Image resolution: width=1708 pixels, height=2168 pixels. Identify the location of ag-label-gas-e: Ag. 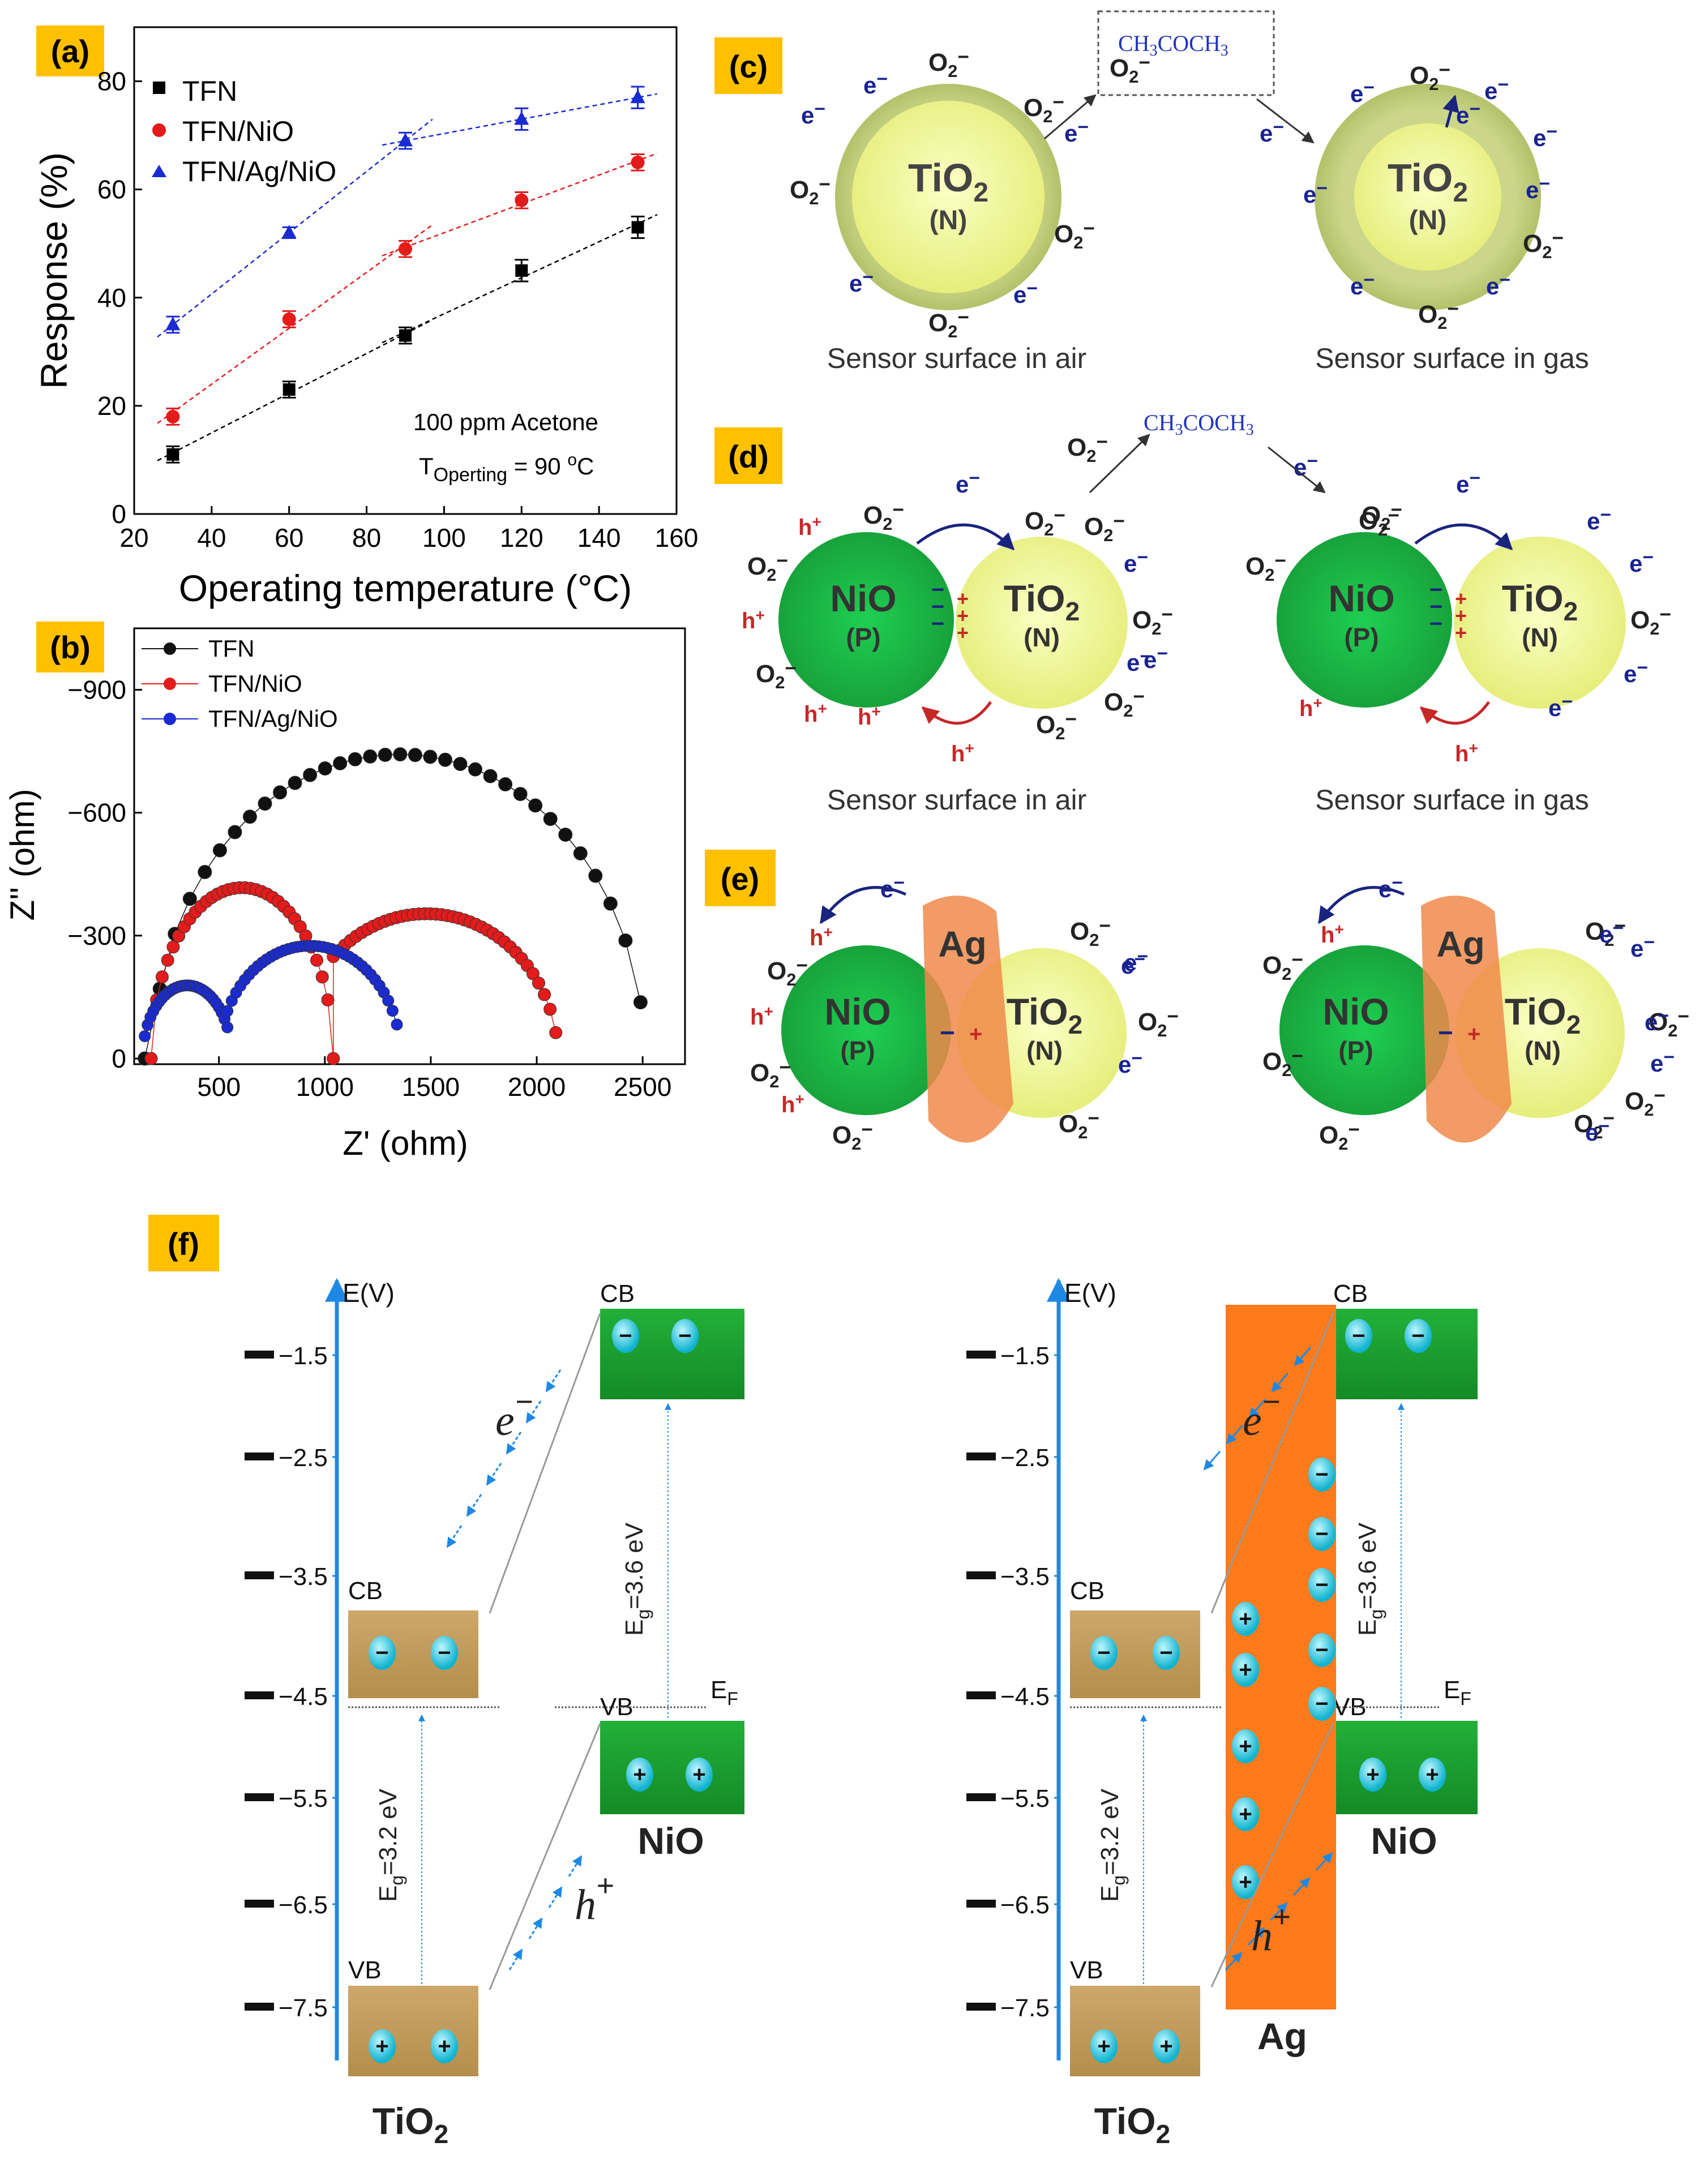
(1460, 945).